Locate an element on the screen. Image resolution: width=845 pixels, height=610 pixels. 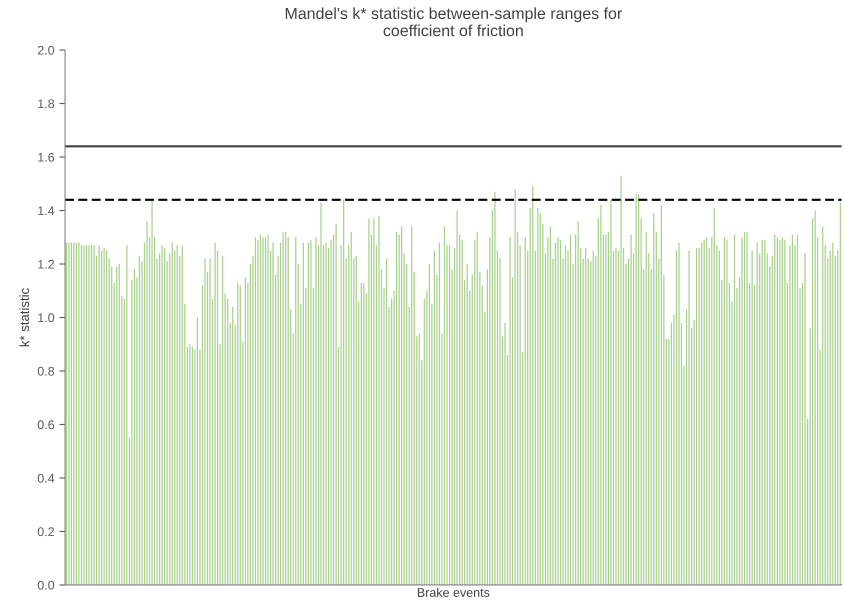
y-tick-label: 0.6 is located at coordinates (46, 425).